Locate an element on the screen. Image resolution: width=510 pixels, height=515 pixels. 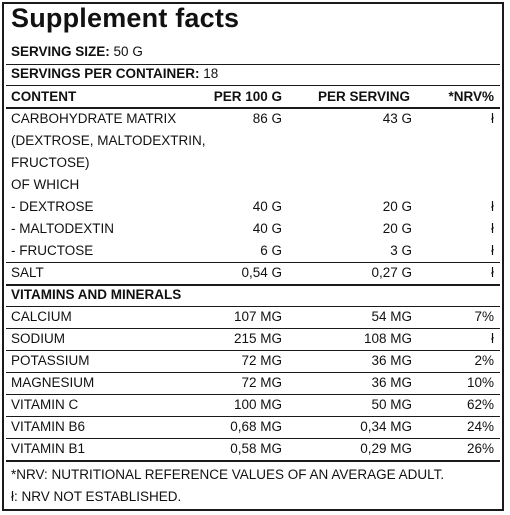
carb-line1: CARBOHYDRATE MATRIX is located at coordinates (94, 118).